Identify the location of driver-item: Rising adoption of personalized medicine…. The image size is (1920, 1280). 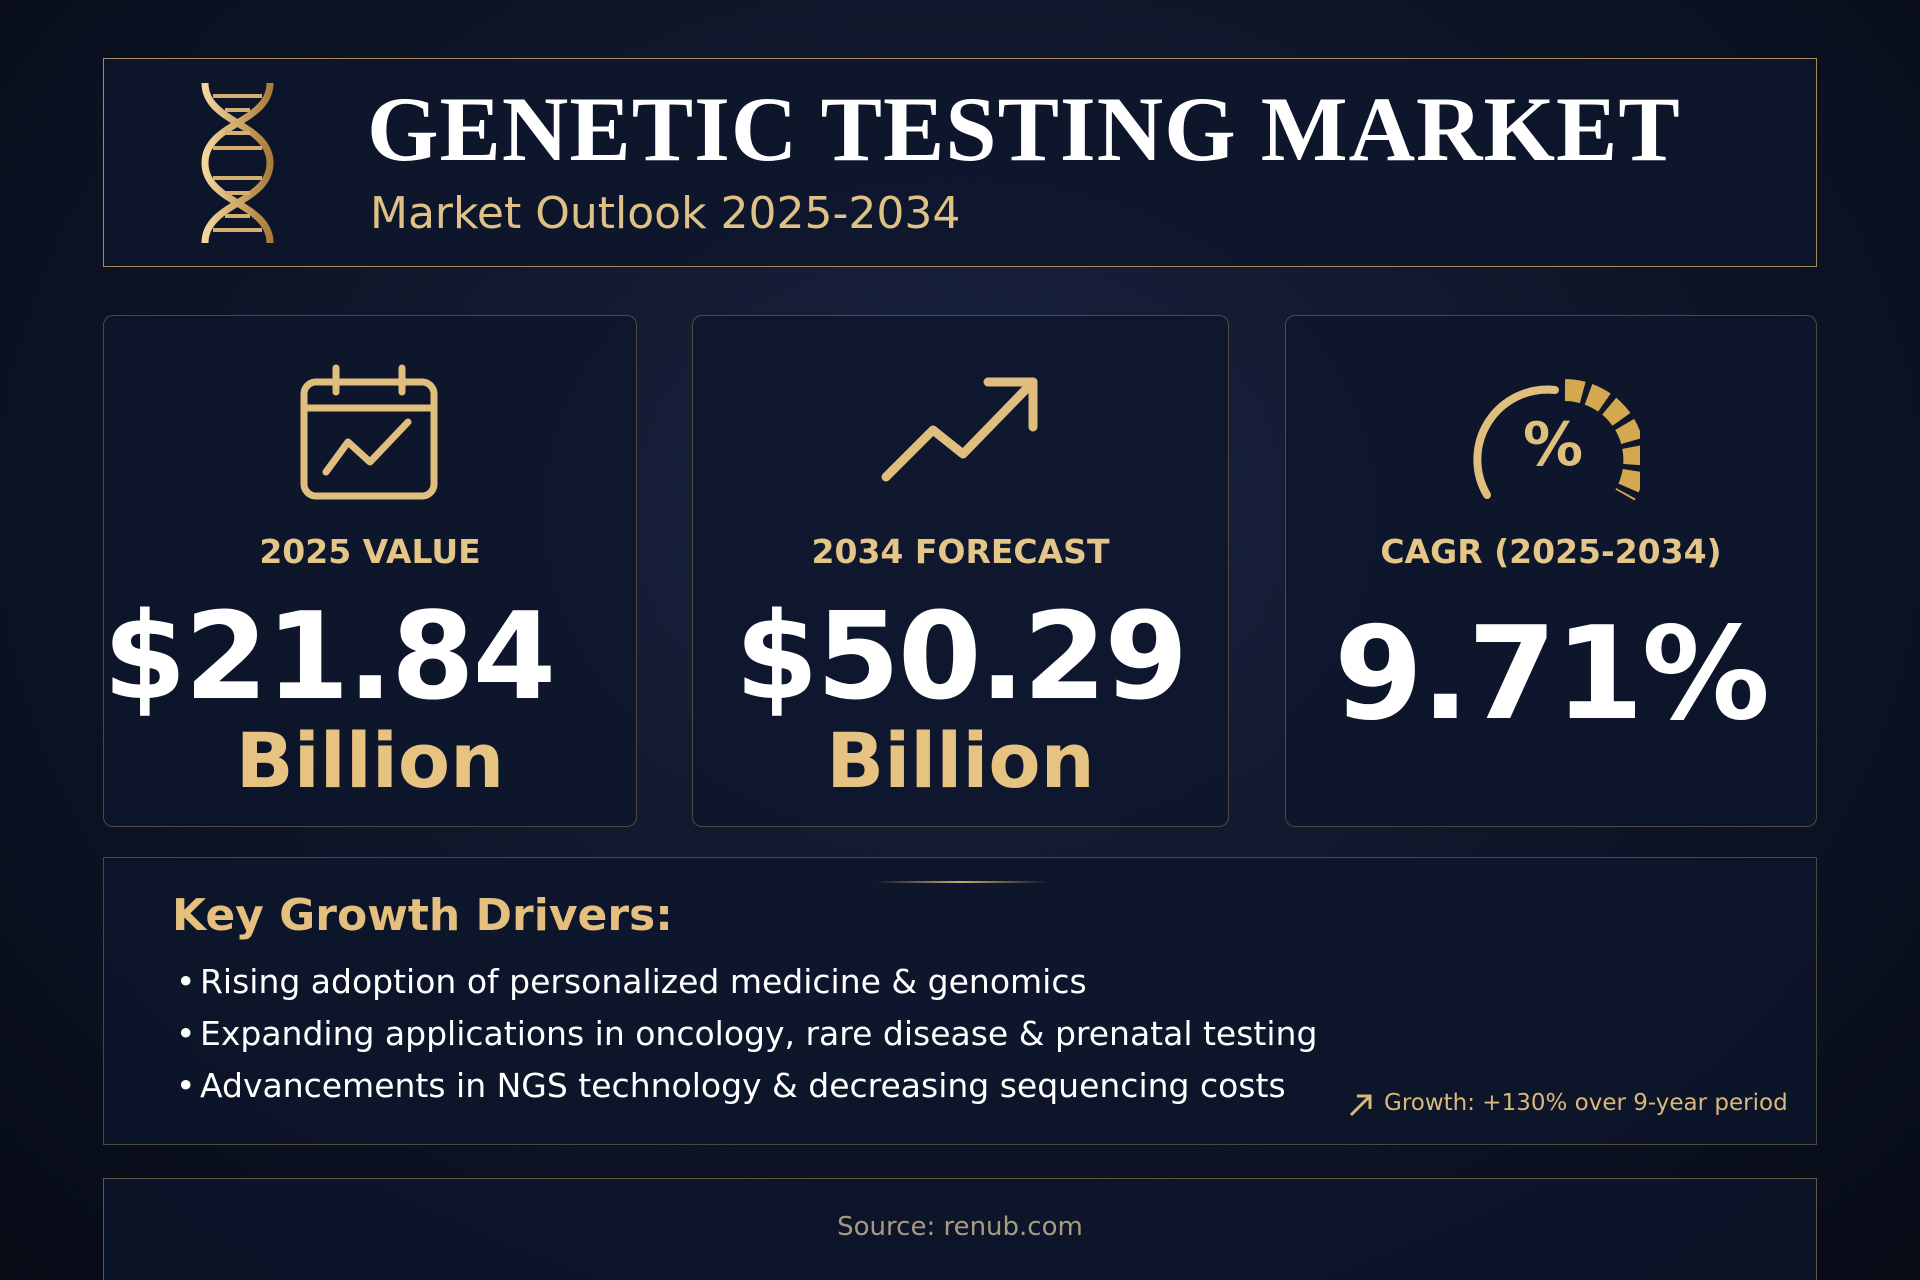
(631, 981).